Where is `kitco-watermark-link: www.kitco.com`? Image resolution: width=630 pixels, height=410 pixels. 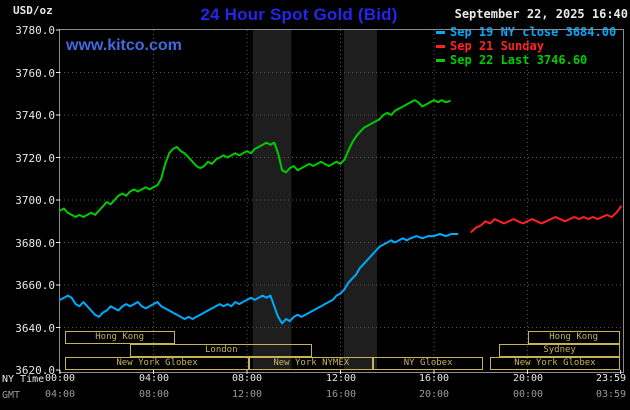 kitco-watermark-link: www.kitco.com is located at coordinates (124, 45).